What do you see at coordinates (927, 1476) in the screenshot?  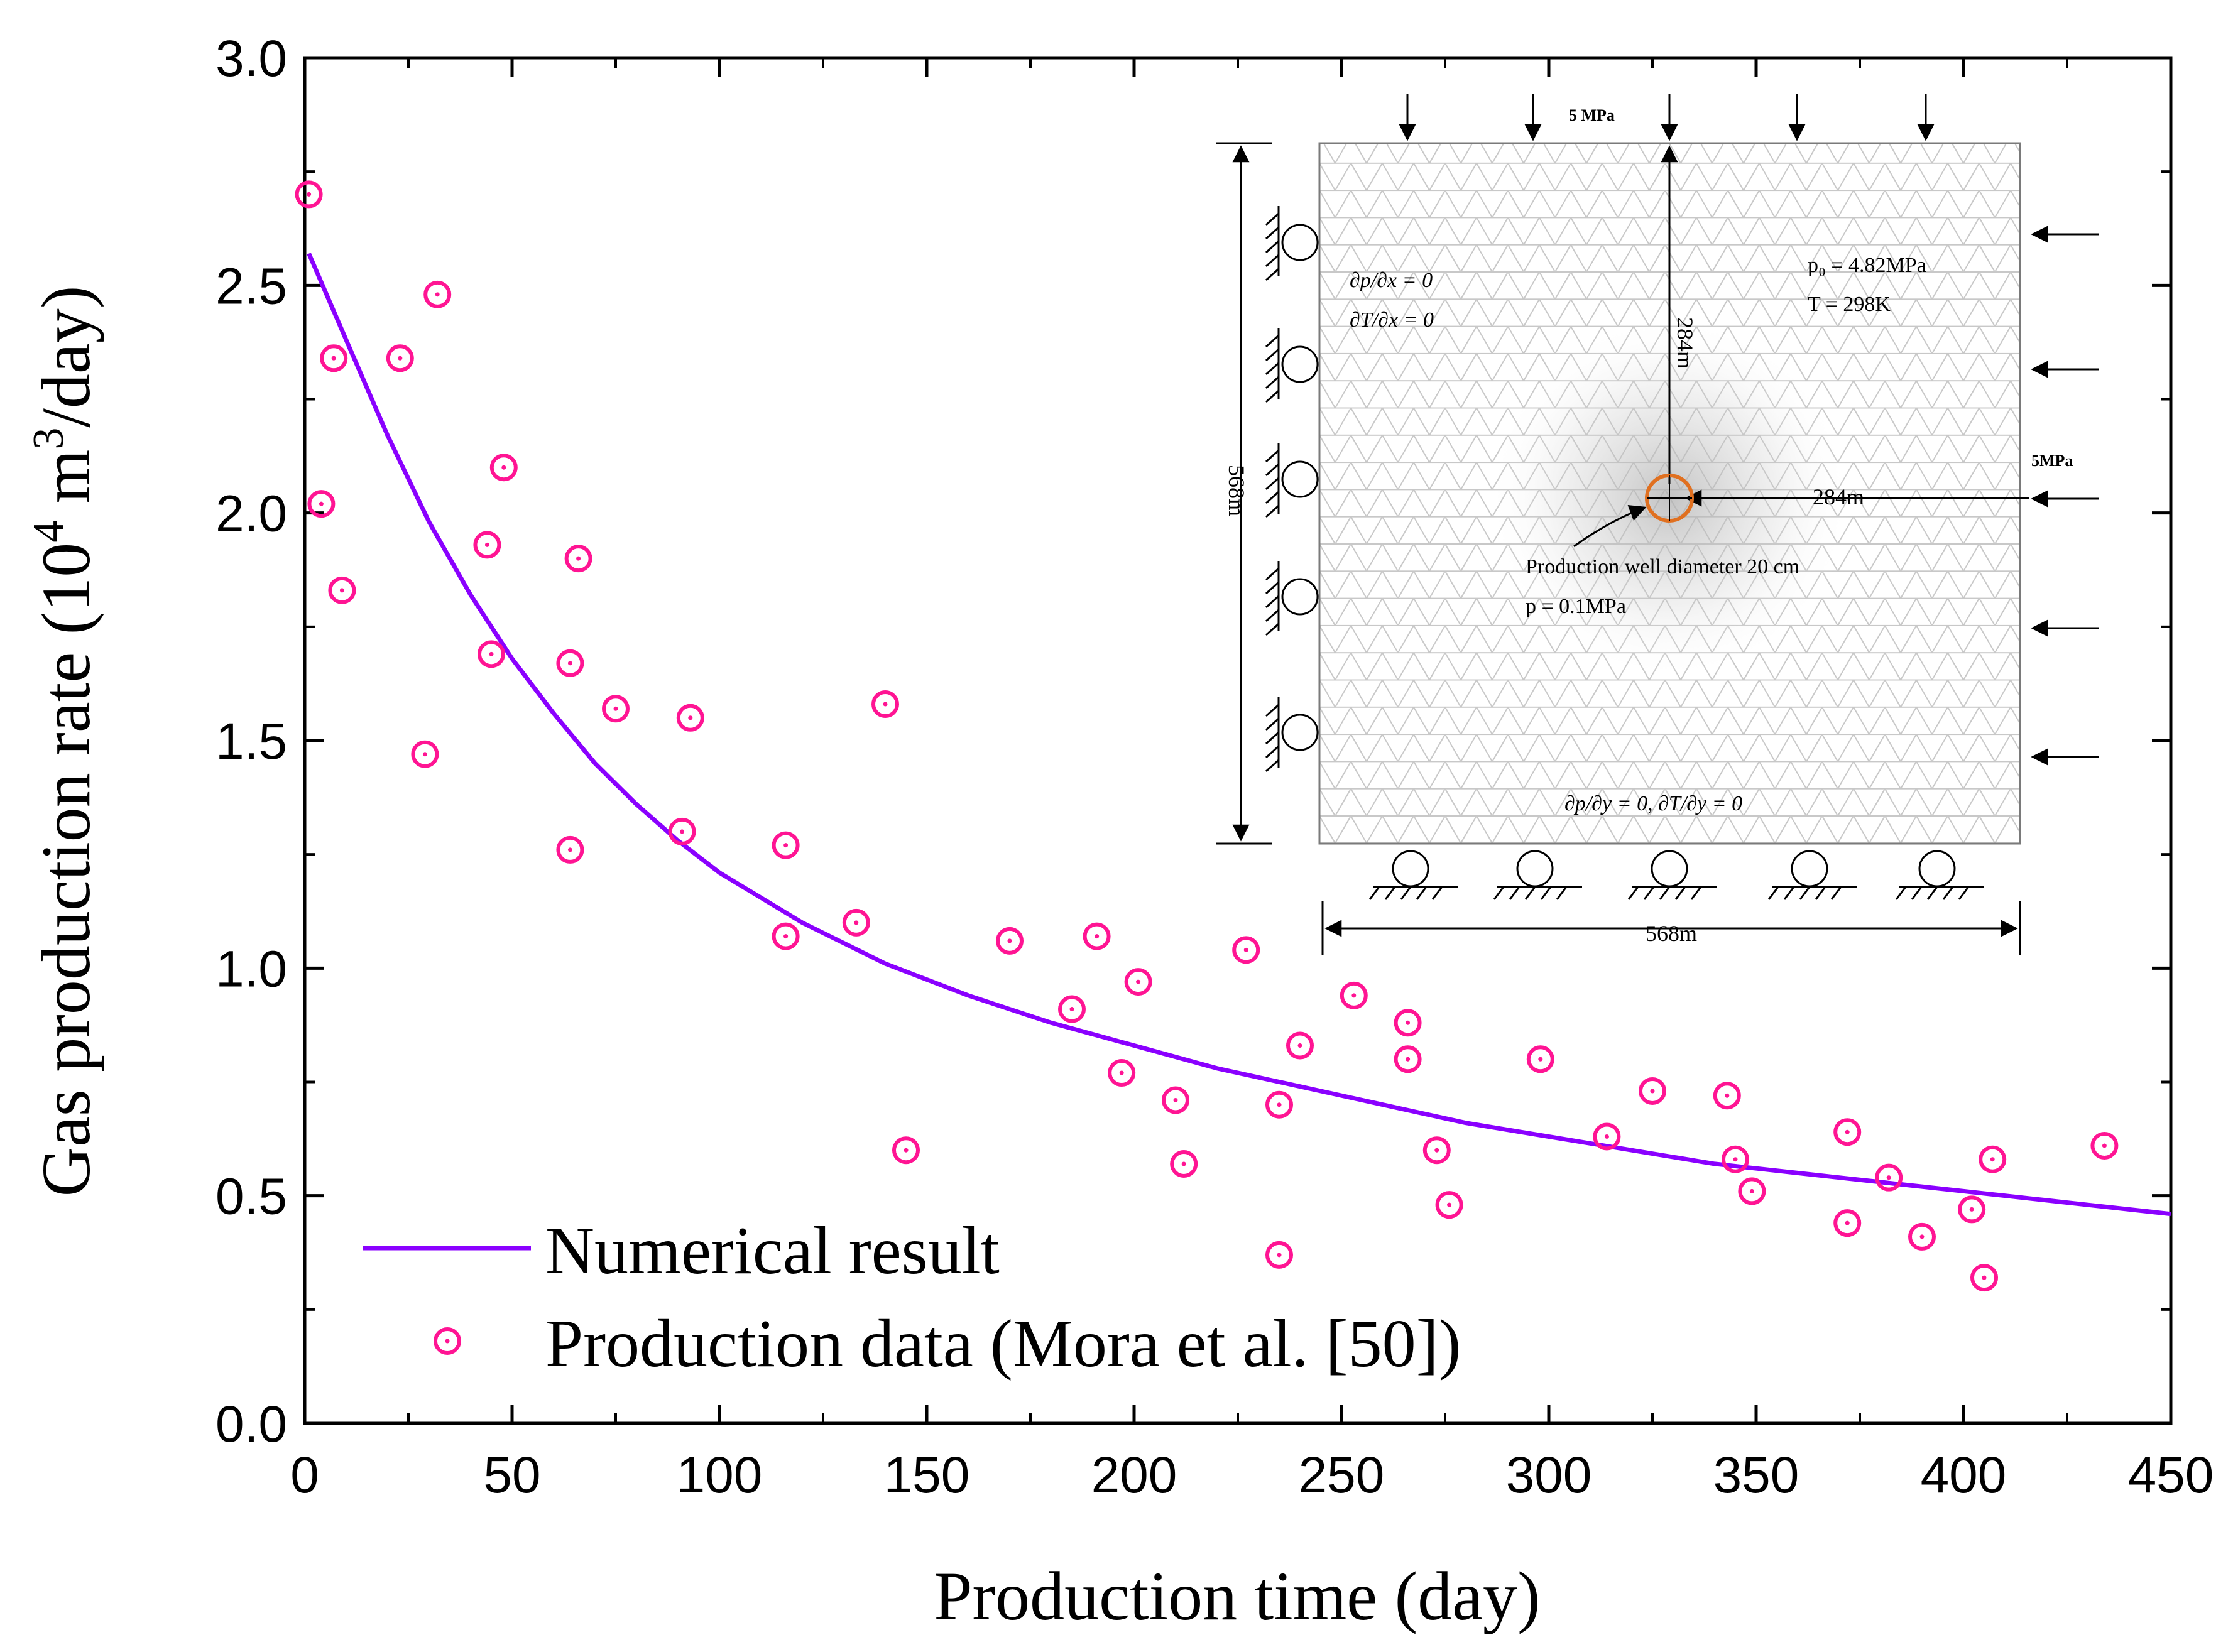 I see `x-tick-label: 150` at bounding box center [927, 1476].